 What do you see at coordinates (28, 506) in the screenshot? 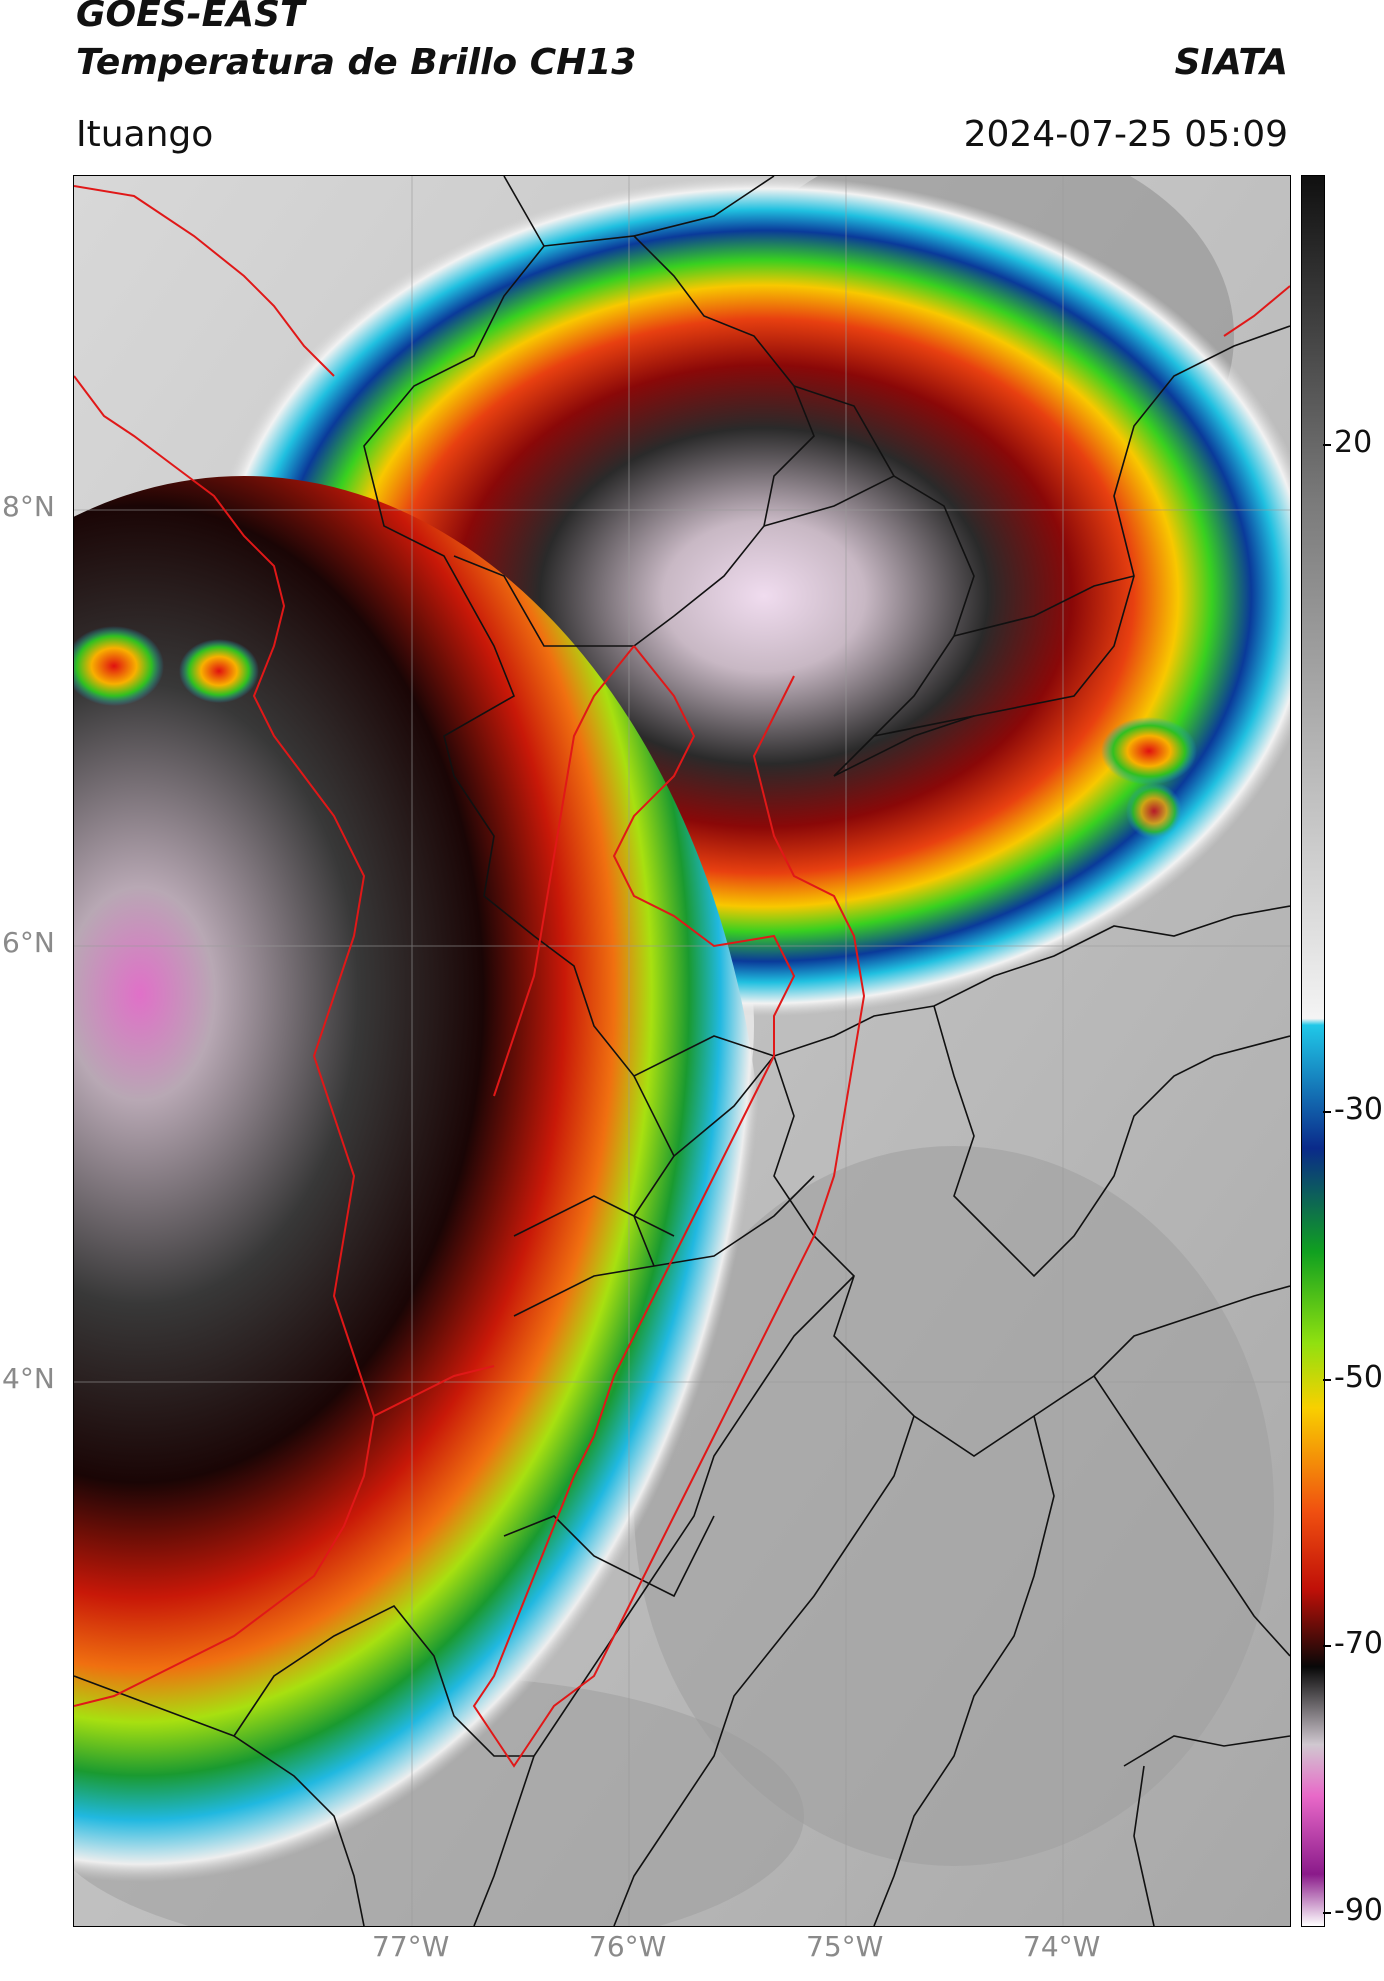
I see `lat-label-8n: 8°N` at bounding box center [28, 506].